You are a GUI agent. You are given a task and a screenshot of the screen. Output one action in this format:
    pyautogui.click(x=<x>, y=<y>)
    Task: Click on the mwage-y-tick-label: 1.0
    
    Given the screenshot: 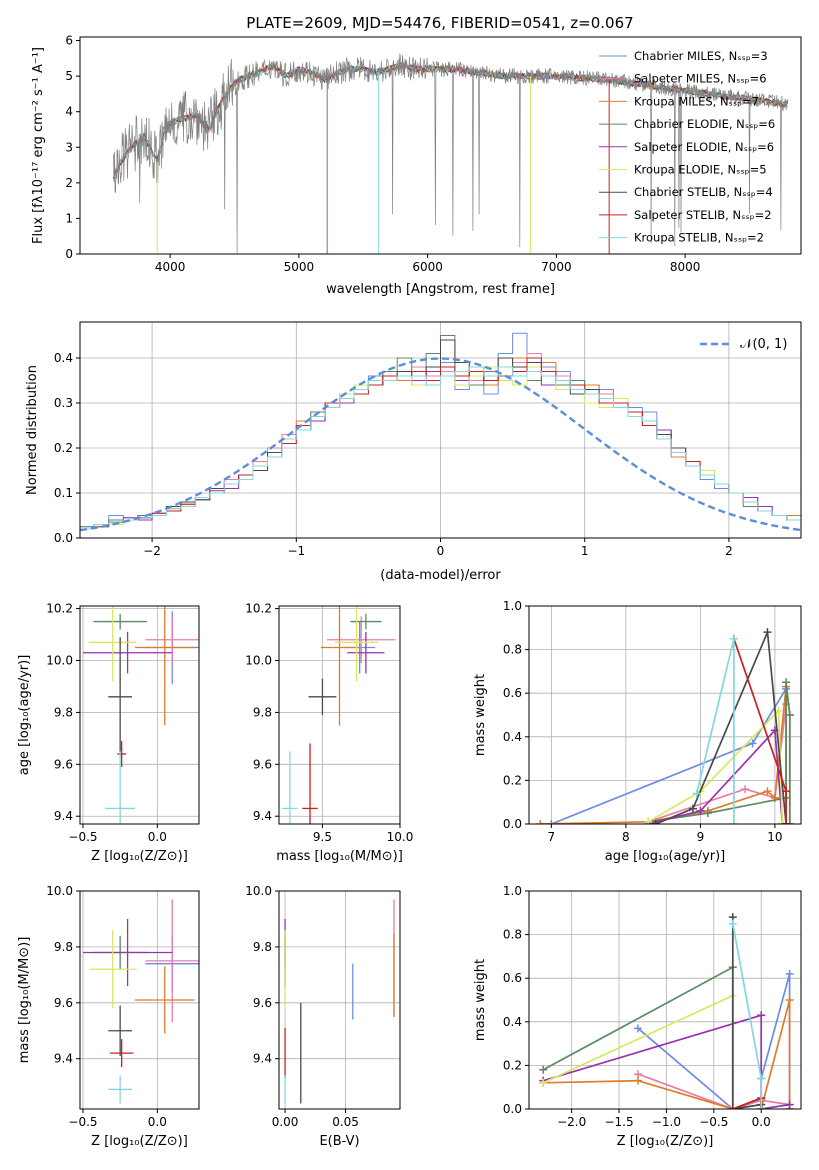 What is the action you would take?
    pyautogui.click(x=512, y=606)
    